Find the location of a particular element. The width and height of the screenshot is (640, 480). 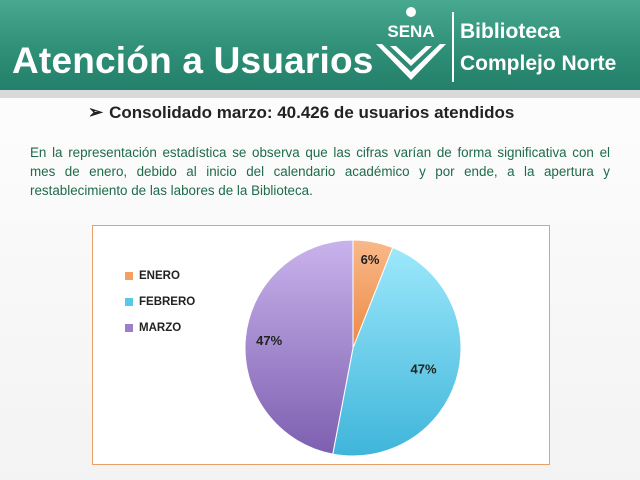

header-separator is located at coordinates (320, 94).